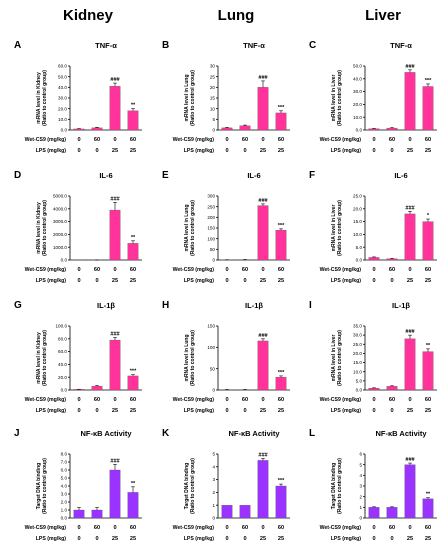  What do you see at coordinates (60, 221) in the screenshot?
I see `y-tick-label: 3000.0` at bounding box center [60, 221].